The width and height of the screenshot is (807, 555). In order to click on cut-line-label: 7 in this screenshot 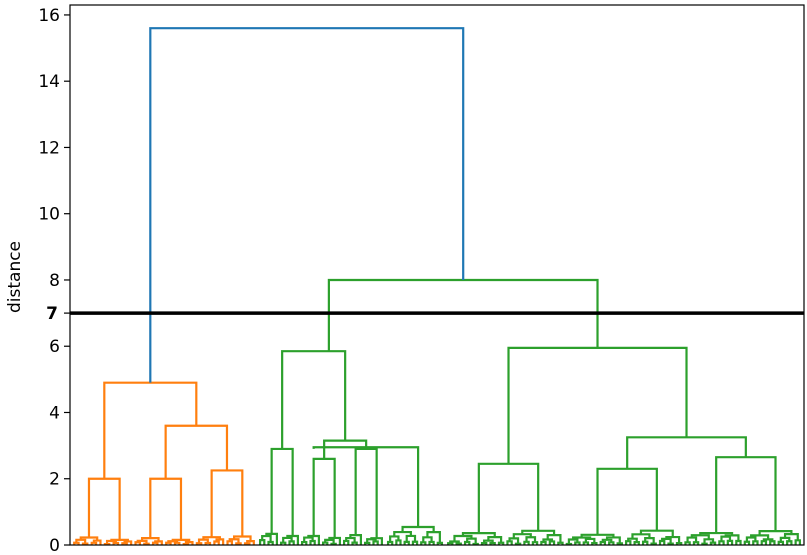, I will do `click(52, 314)`.